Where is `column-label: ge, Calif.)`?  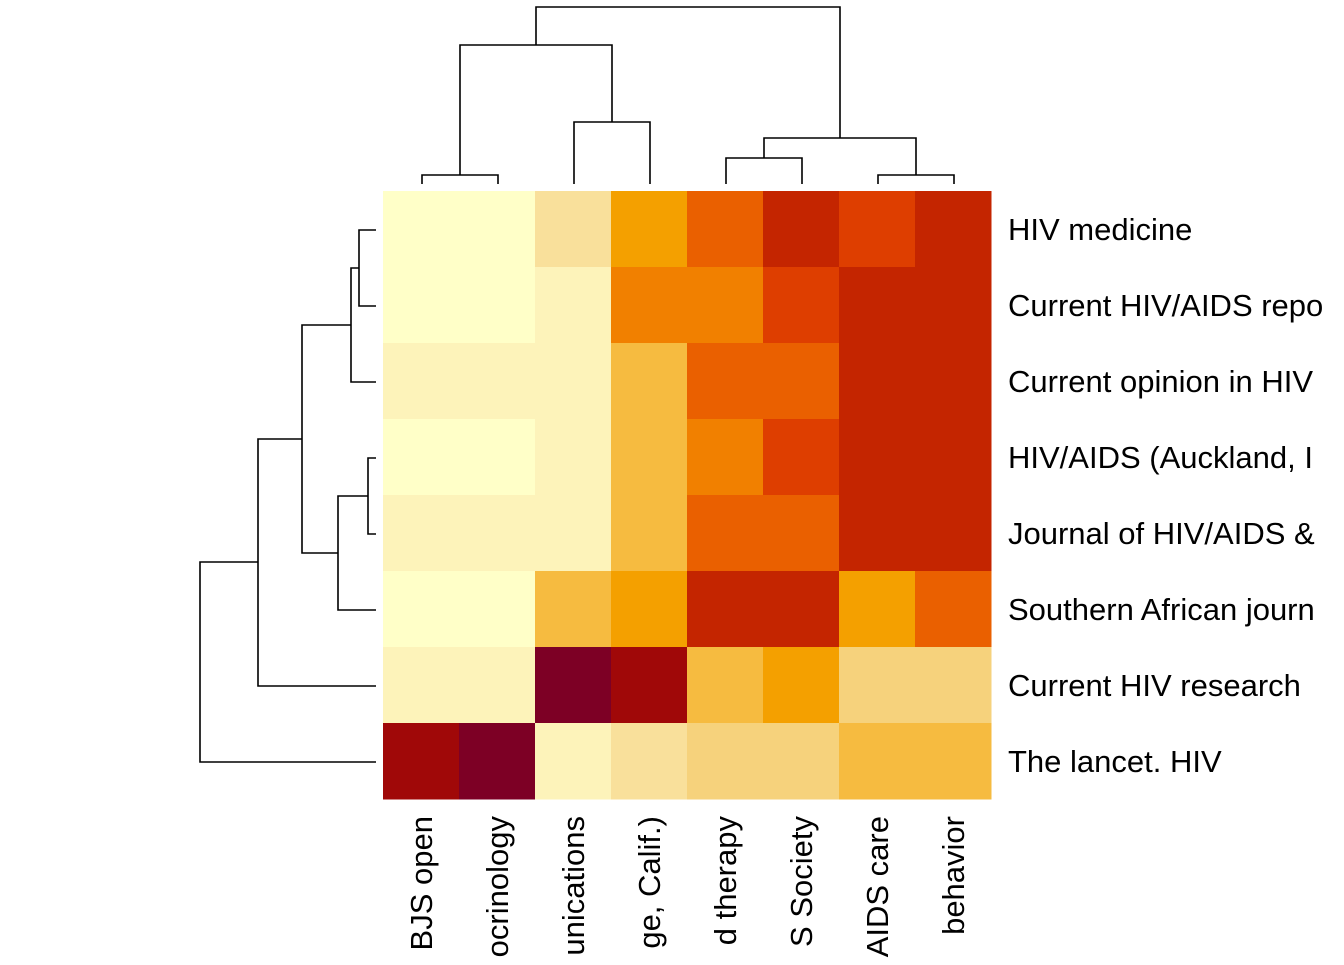 column-label: ge, Calif.) is located at coordinates (649, 882).